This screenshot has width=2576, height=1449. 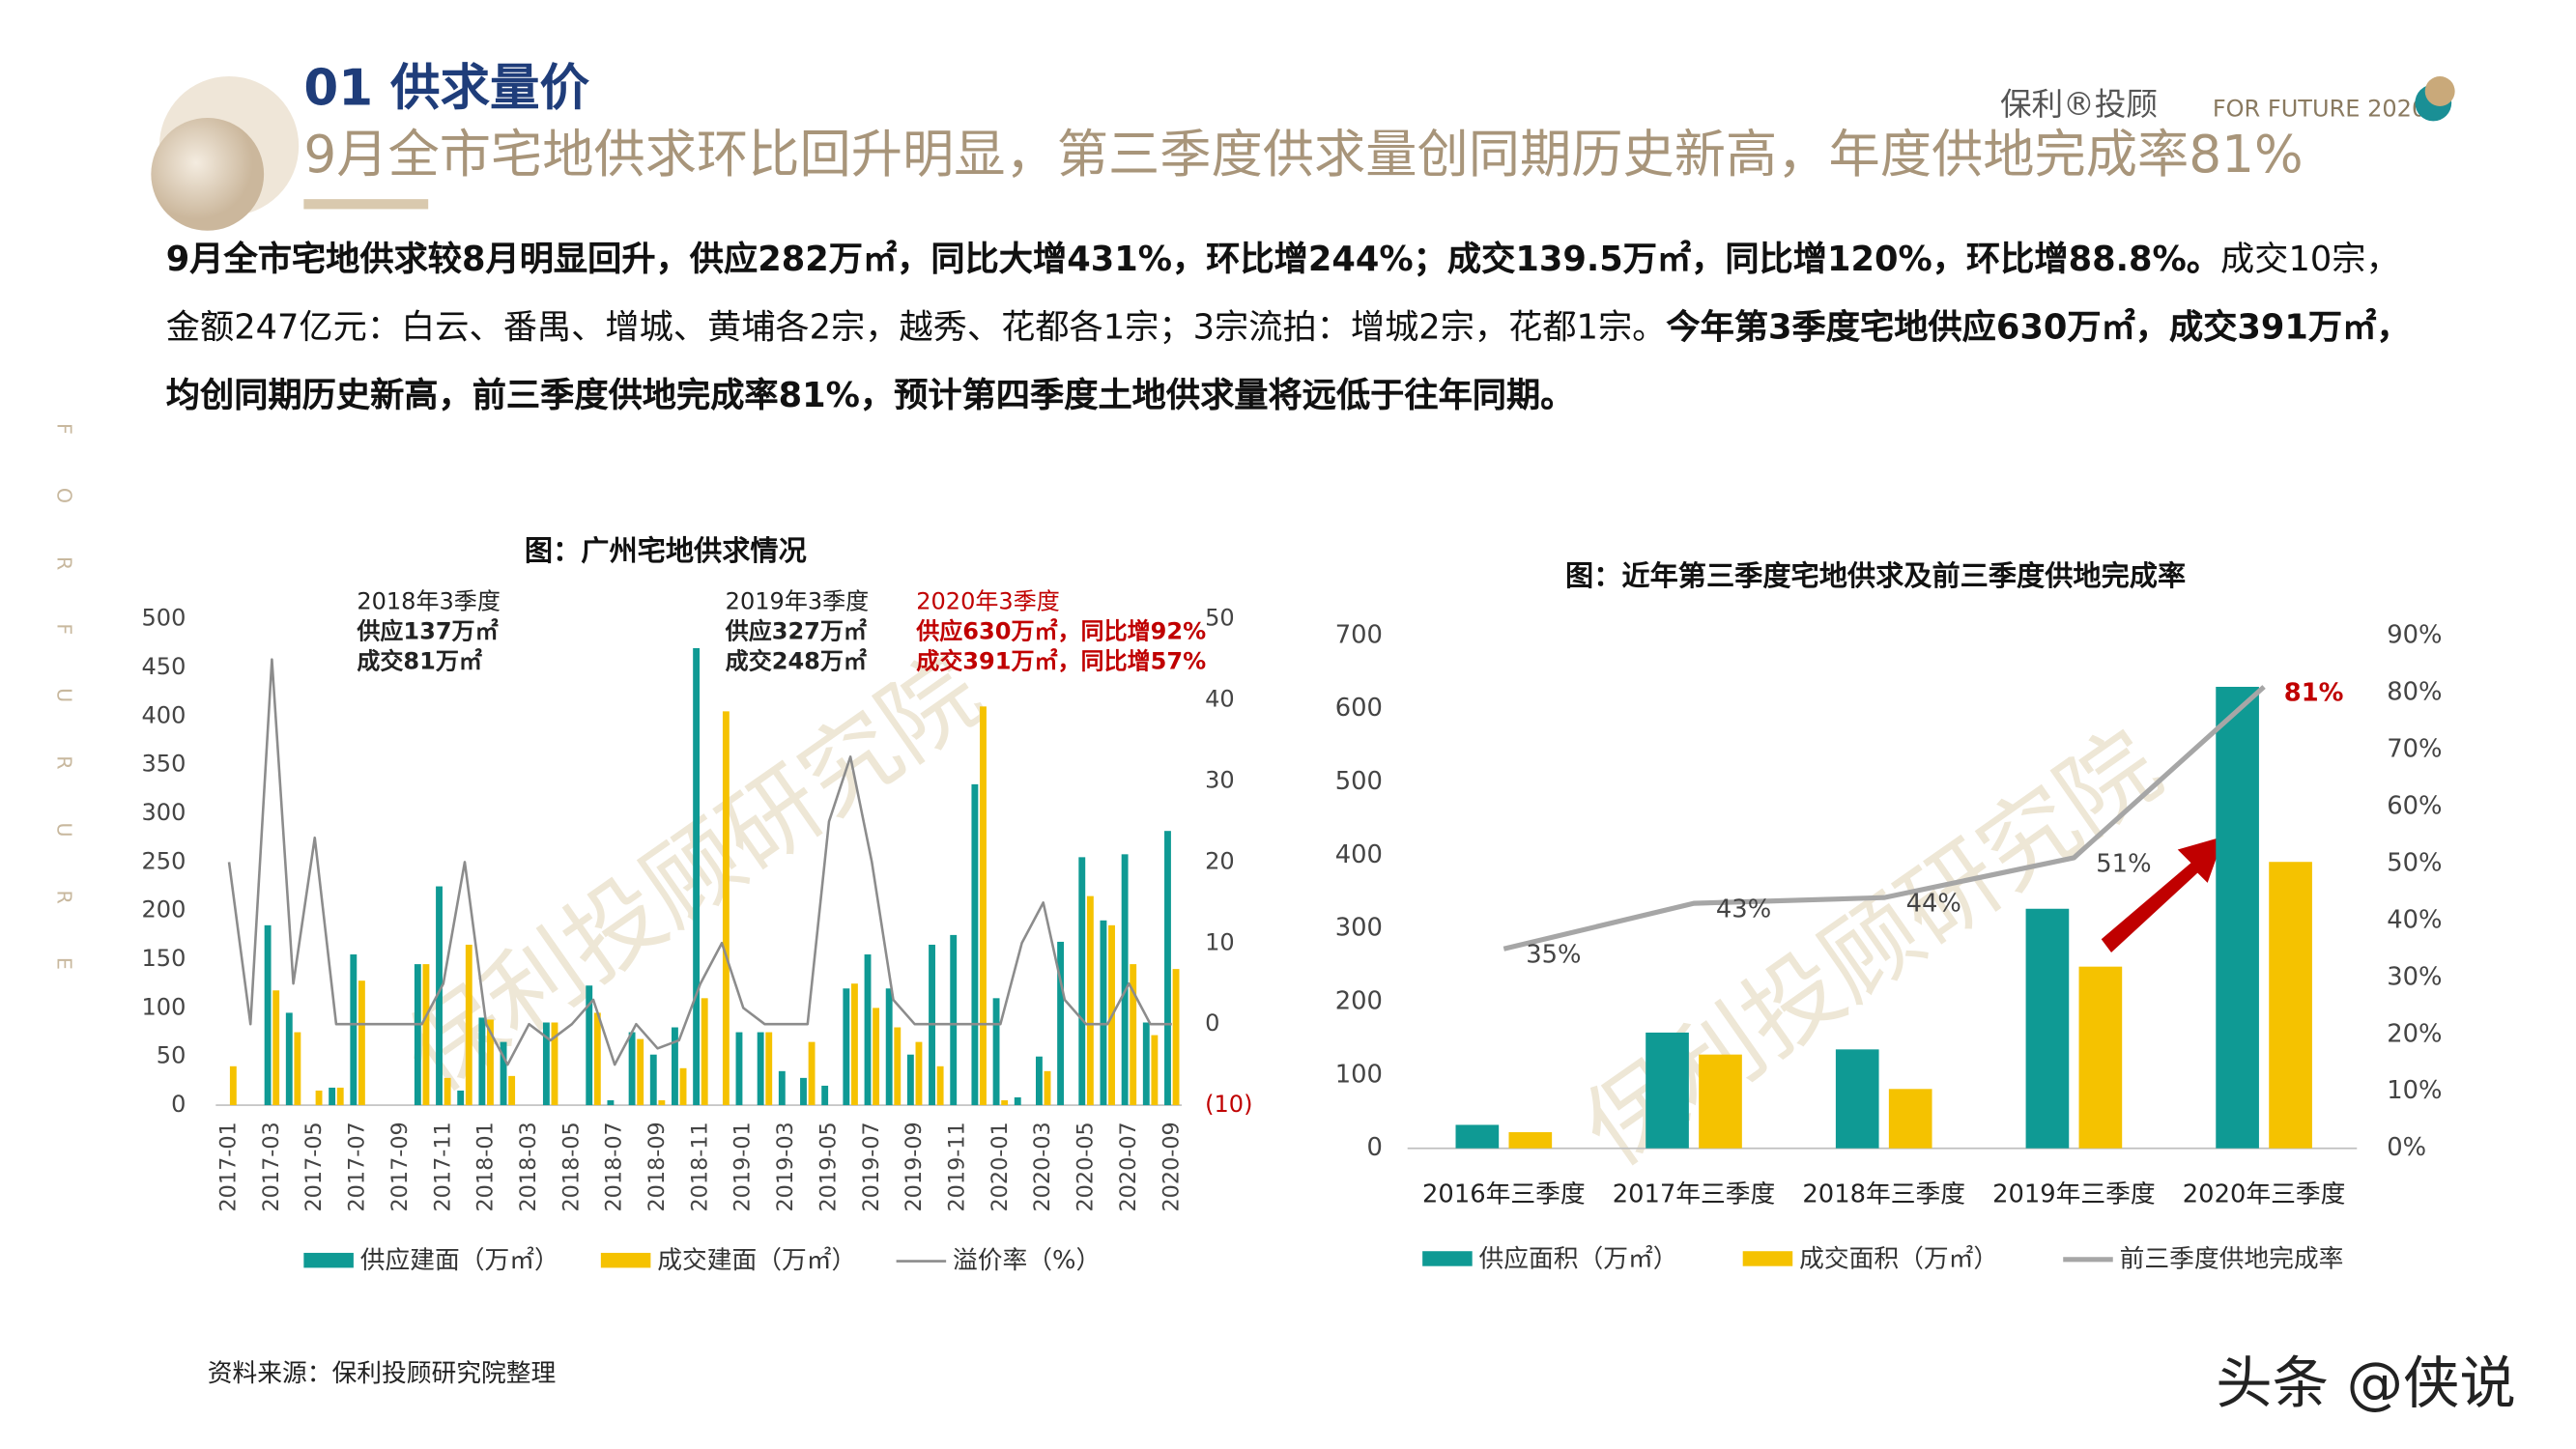 What do you see at coordinates (2123, 863) in the screenshot?
I see `data-label: 51%` at bounding box center [2123, 863].